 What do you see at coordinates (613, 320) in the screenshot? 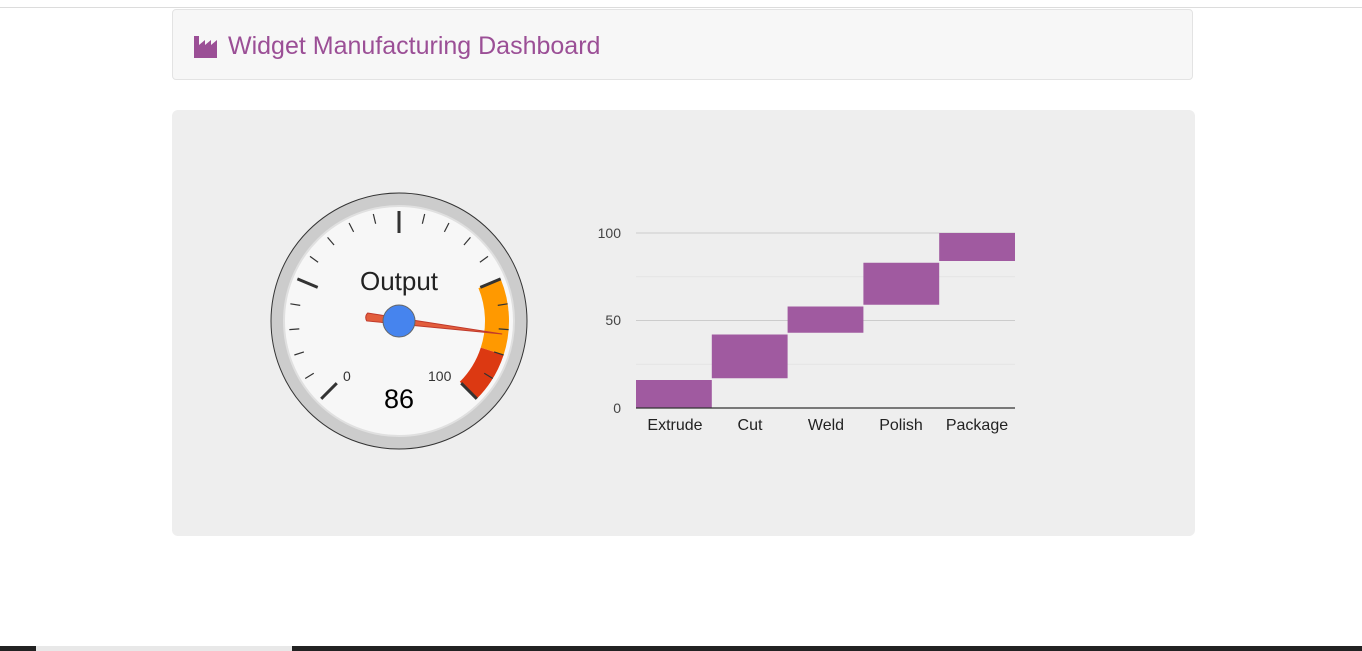
I see `y-tick-50: 50` at bounding box center [613, 320].